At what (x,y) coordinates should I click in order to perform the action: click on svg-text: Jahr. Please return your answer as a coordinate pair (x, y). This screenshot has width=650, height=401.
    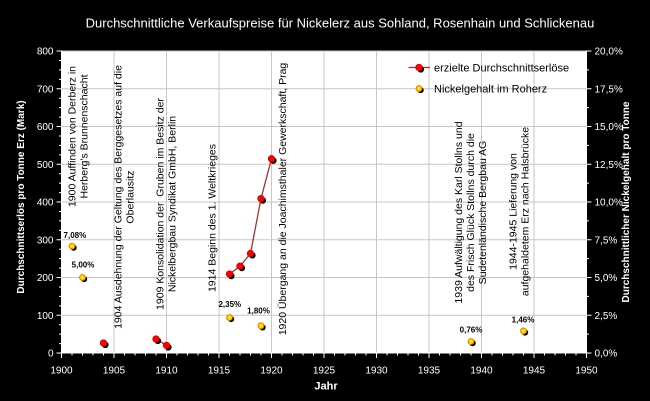
    Looking at the image, I should click on (326, 387).